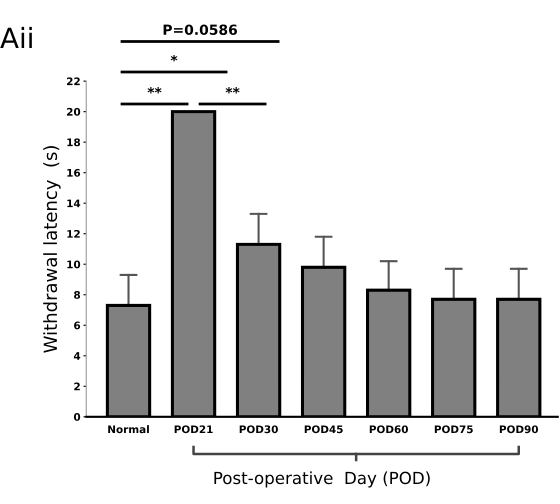 The image size is (560, 504). What do you see at coordinates (322, 479) in the screenshot?
I see `x-axis-title: Post-operative Day (POD)` at bounding box center [322, 479].